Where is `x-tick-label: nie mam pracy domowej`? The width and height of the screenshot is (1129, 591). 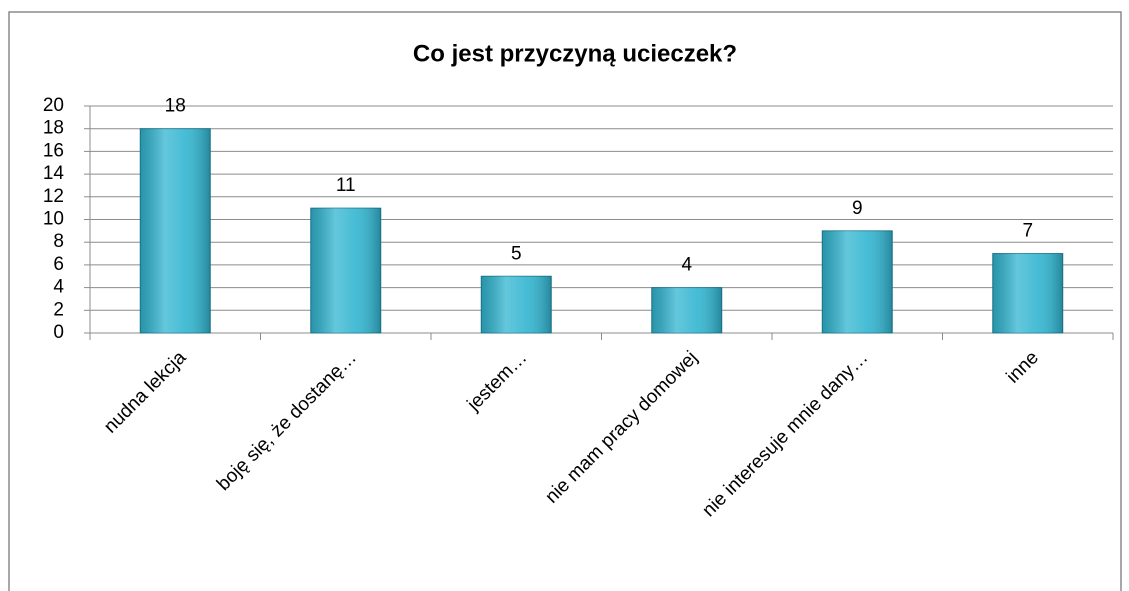 x-tick-label: nie mam pracy domowej is located at coordinates (621, 427).